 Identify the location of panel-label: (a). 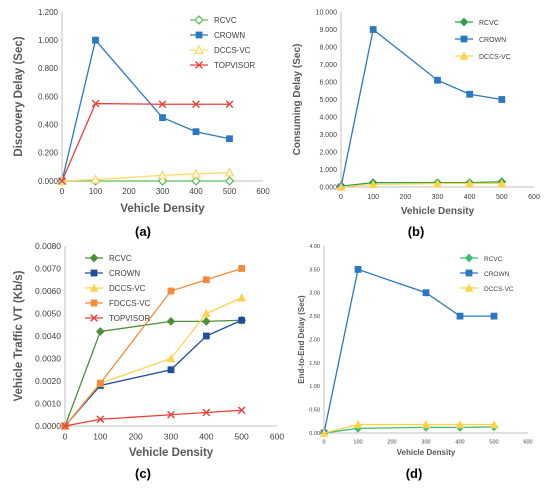
(143, 231).